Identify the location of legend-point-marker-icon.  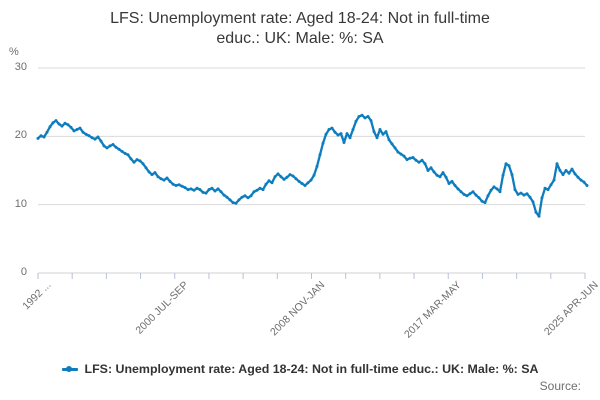
(68, 368).